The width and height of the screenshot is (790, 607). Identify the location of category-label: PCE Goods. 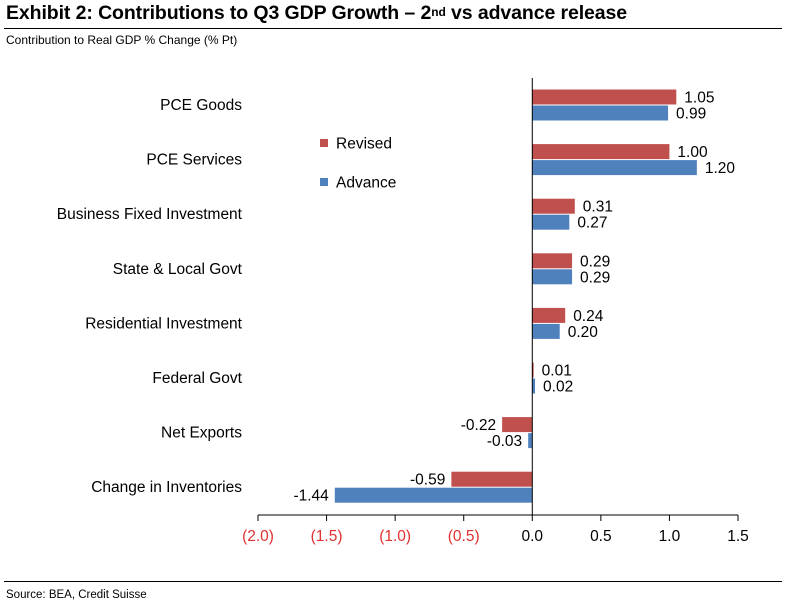
(201, 105).